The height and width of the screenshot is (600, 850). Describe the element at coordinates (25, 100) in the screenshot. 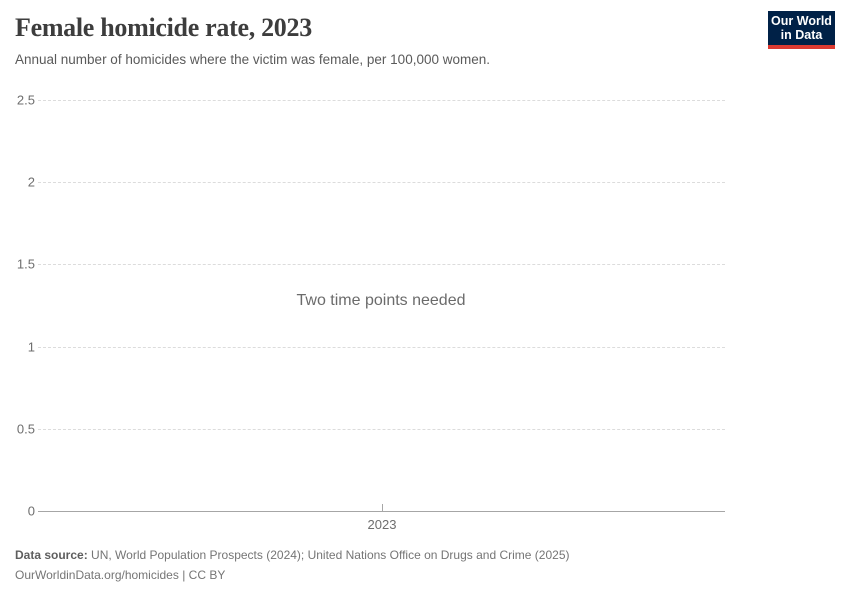

I see `y-axis-tick-label: 2.5` at that location.